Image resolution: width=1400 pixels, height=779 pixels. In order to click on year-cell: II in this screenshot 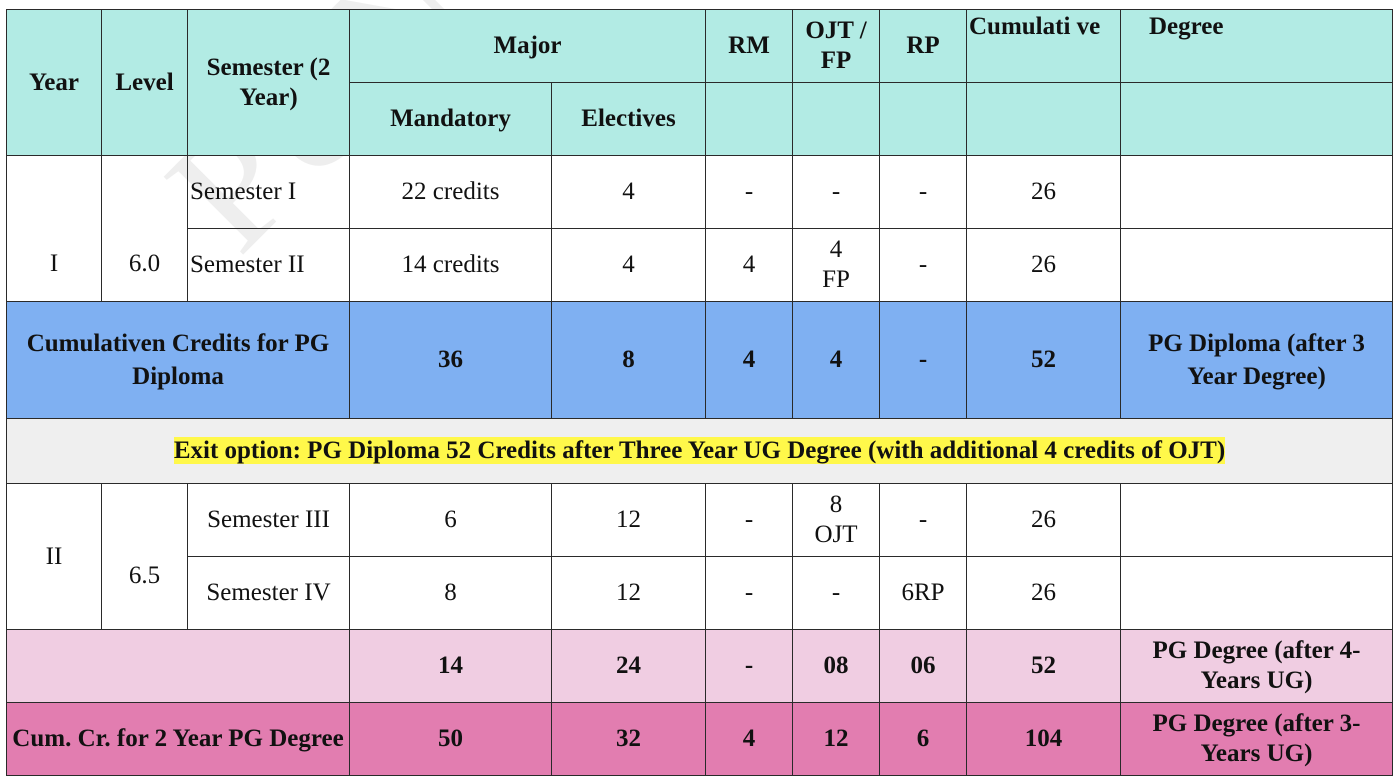, I will do `click(54, 556)`.